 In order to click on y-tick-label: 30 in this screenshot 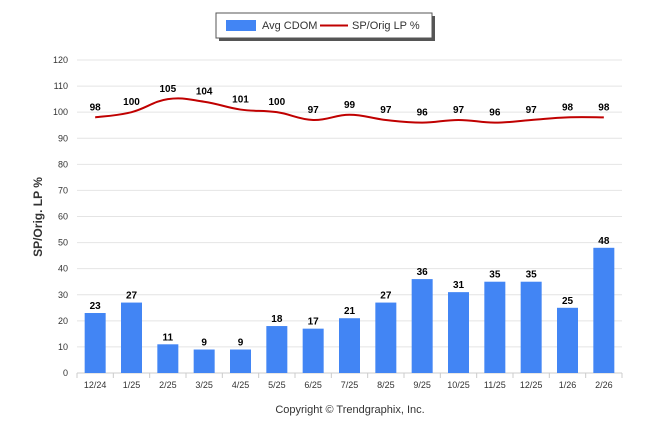, I will do `click(63, 295)`.